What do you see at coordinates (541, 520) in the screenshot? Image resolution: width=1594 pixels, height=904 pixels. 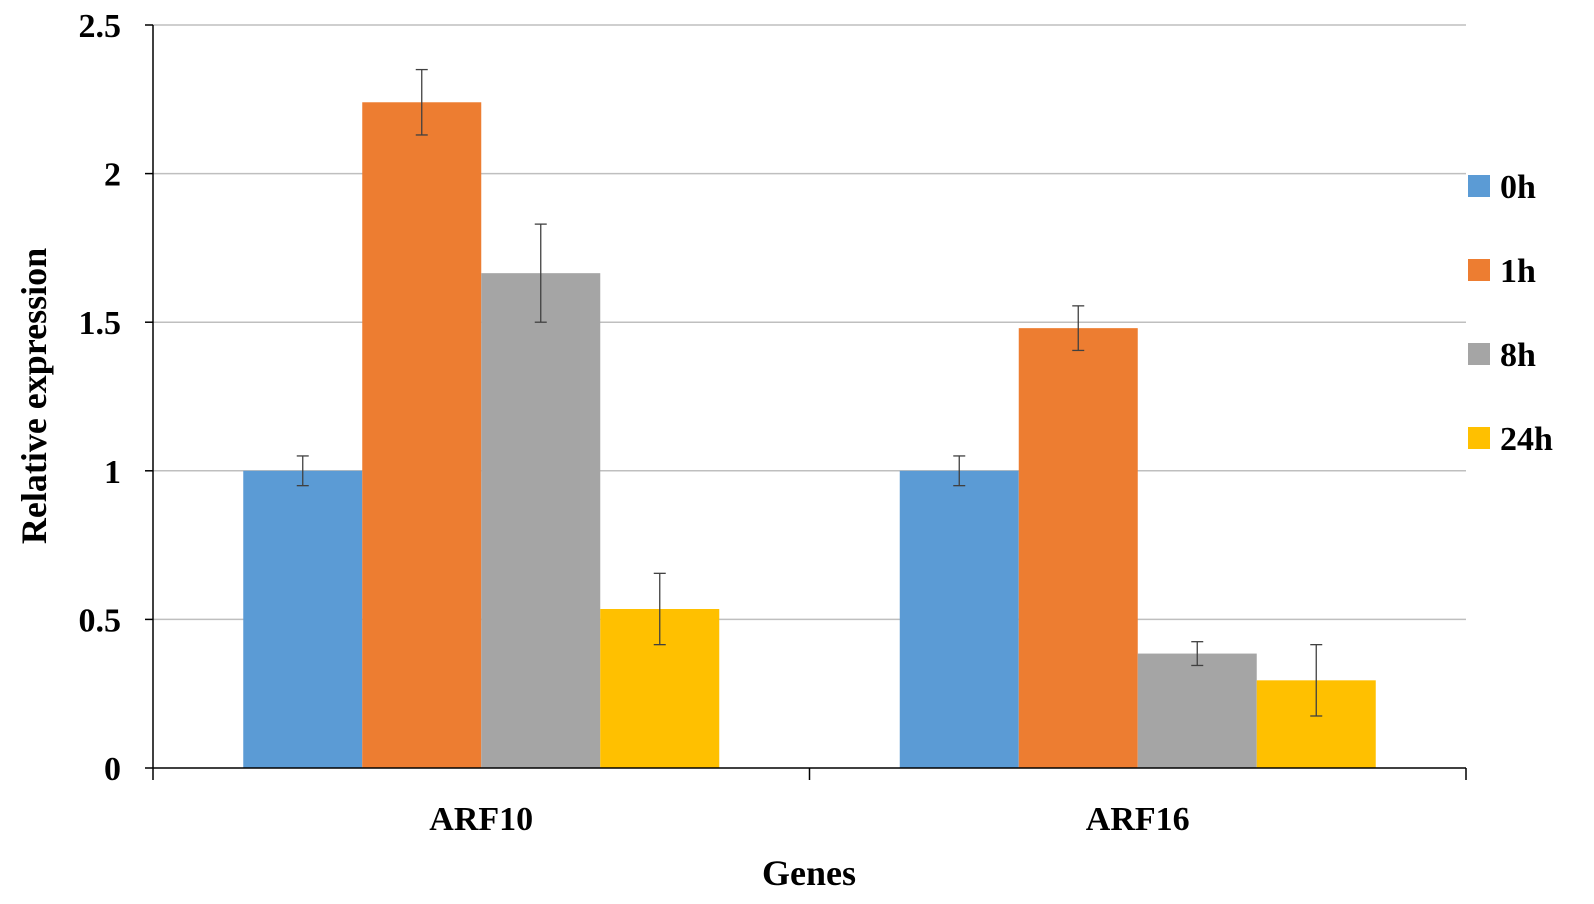 I see `bar-arf10-8h` at bounding box center [541, 520].